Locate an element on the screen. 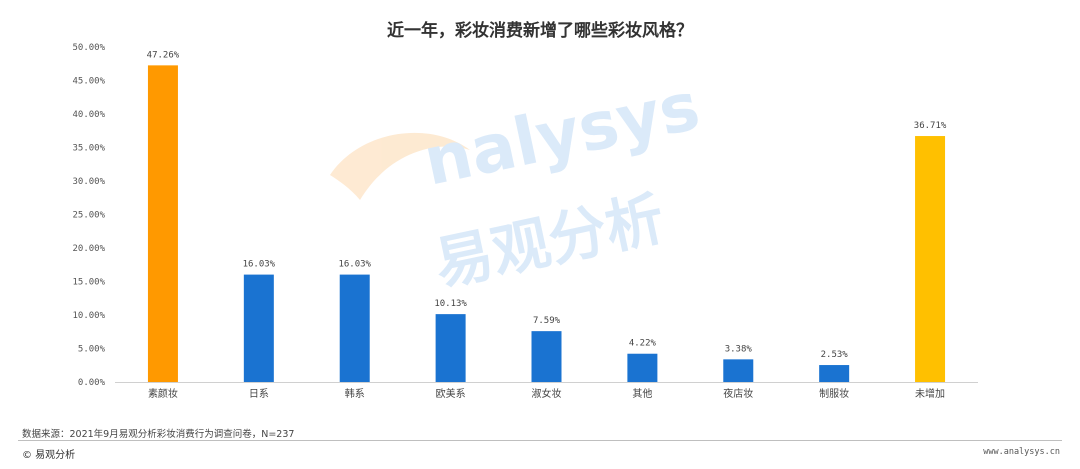 This screenshot has height=469, width=1080. y-tick-label: 15.00% is located at coordinates (88, 283).